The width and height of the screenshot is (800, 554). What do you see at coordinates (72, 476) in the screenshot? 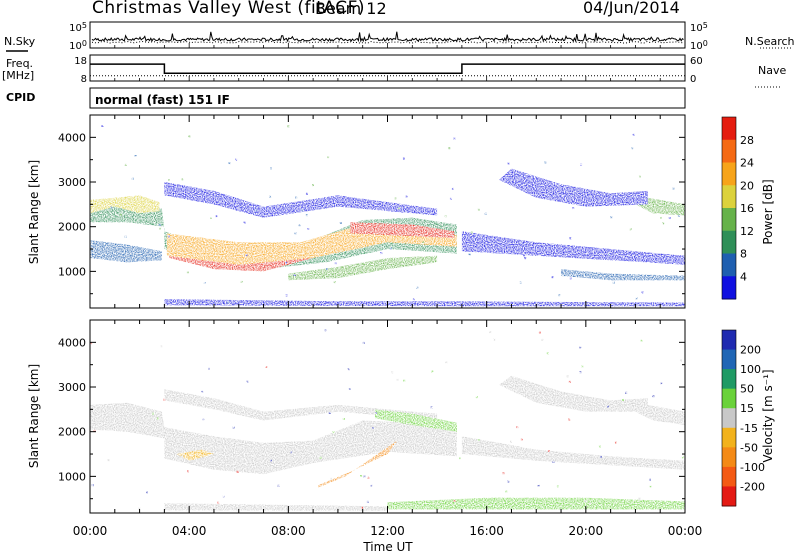
I see `velocity-y-tick-label: 1000` at bounding box center [72, 476].